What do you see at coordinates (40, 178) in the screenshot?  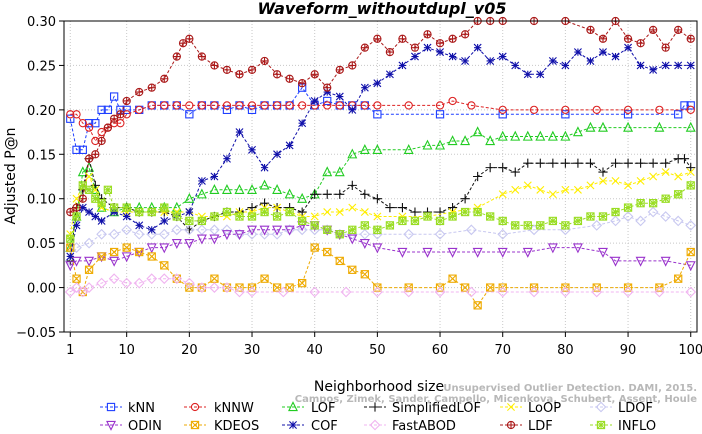 I see `y-axis-ticks: −0.05 0.00 0.05 0.10 0.15 0.20 0.25 0.30` at bounding box center [40, 178].